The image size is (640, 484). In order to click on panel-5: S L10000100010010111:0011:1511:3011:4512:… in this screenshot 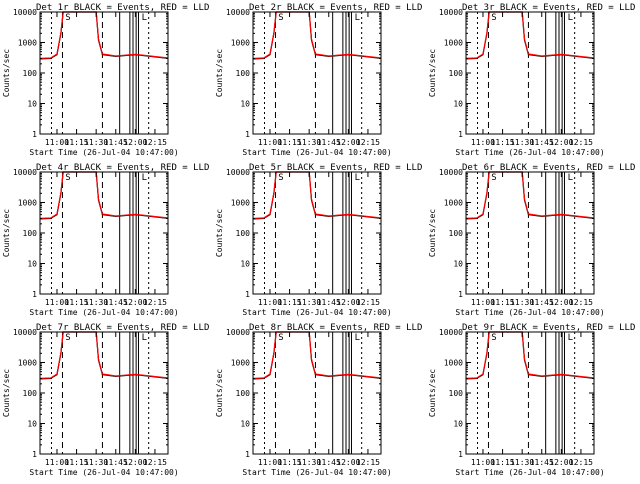, I will do `click(318, 240)`.